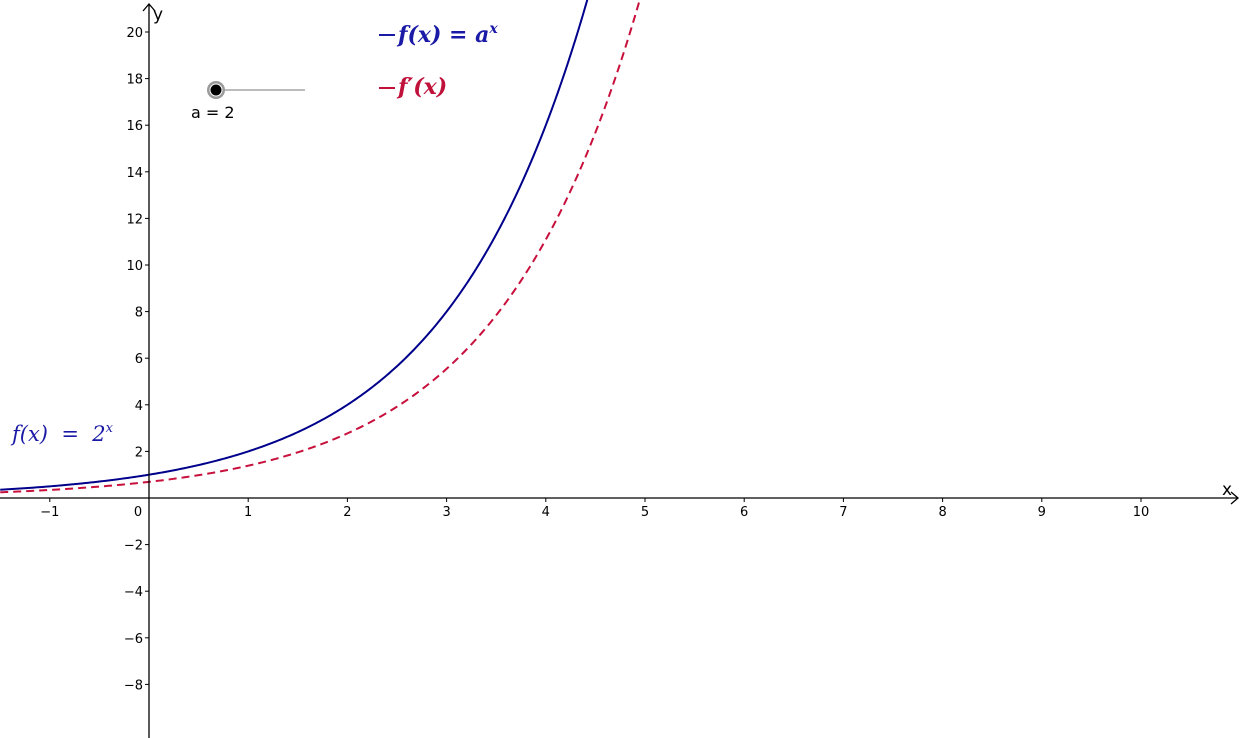 The width and height of the screenshot is (1244, 738). What do you see at coordinates (149, 7) in the screenshot?
I see `y-axis-arrow` at bounding box center [149, 7].